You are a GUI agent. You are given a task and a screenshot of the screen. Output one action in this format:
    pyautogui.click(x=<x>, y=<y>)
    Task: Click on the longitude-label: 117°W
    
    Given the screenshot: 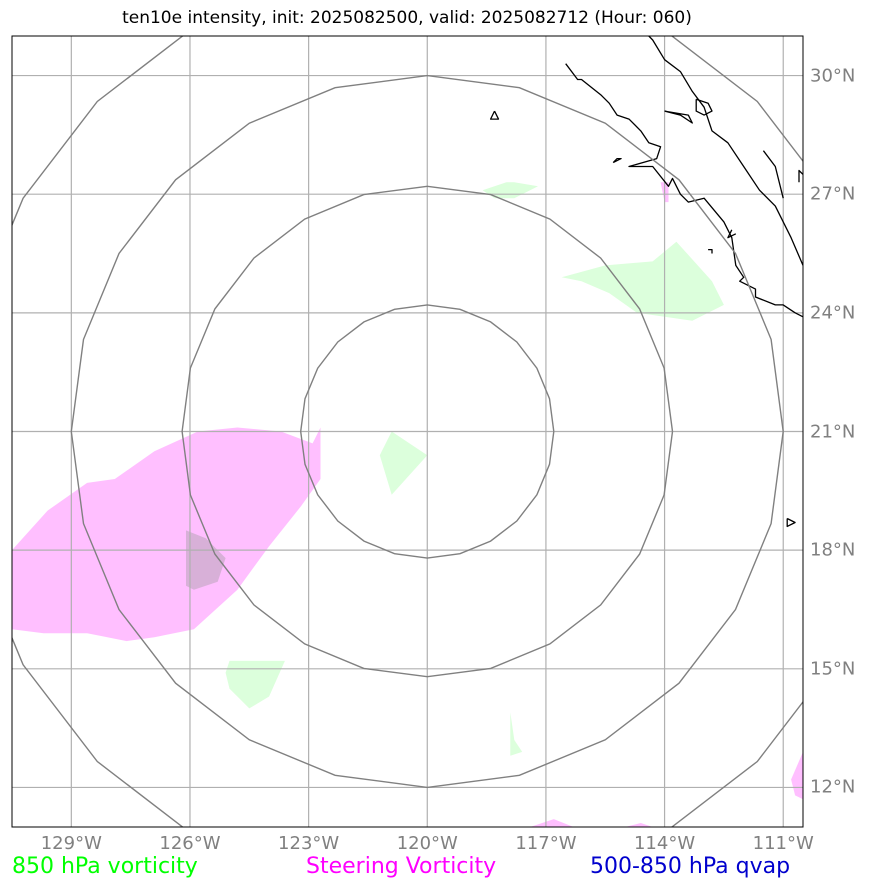 What is the action you would take?
    pyautogui.click(x=546, y=843)
    